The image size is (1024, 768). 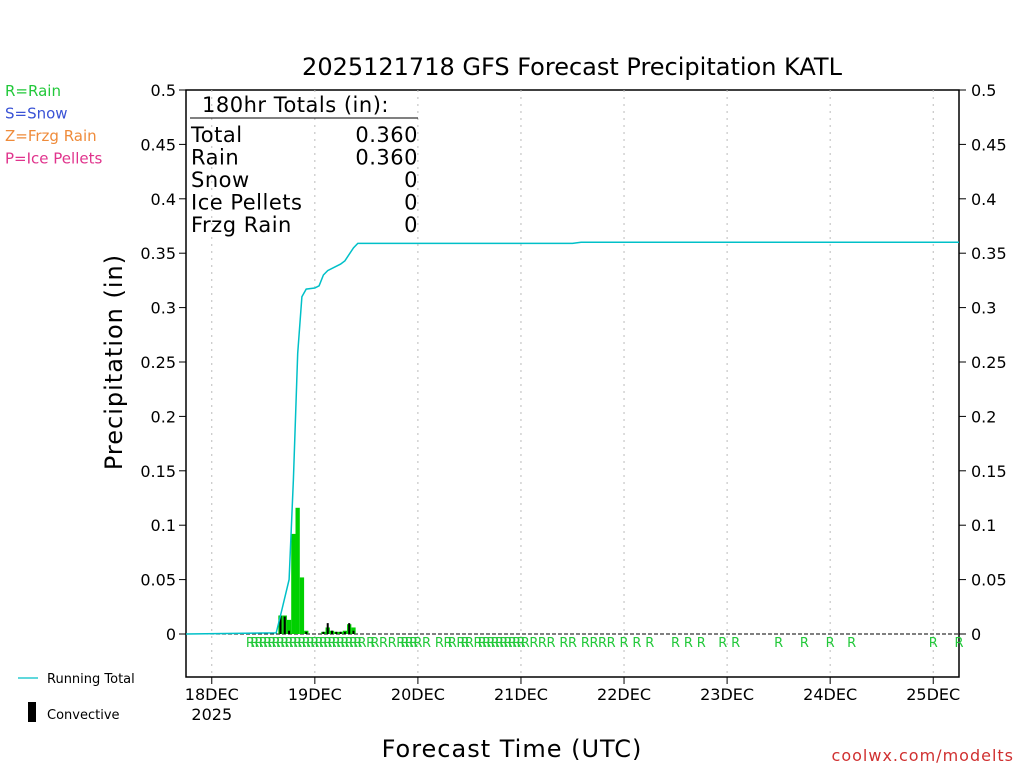 I want to click on convective-legend-swatch, so click(x=32, y=712).